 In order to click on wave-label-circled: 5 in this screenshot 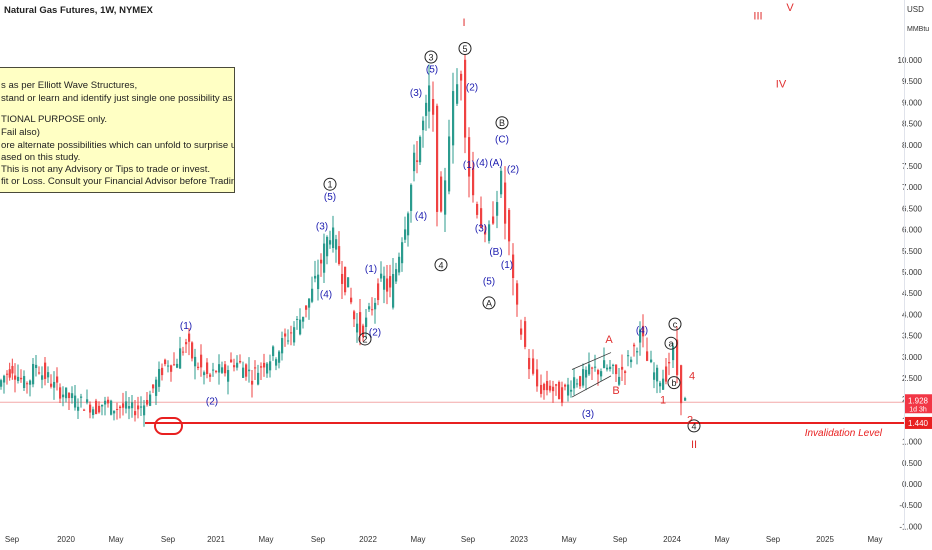, I will do `click(464, 49)`.